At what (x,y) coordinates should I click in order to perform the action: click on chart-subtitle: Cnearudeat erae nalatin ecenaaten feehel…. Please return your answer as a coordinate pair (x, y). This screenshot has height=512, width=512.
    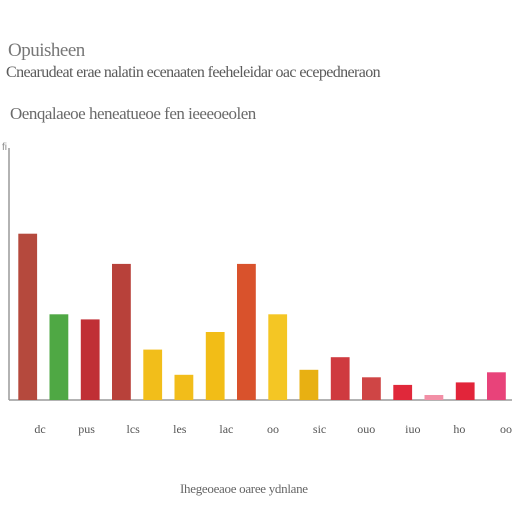
    Looking at the image, I should click on (193, 72).